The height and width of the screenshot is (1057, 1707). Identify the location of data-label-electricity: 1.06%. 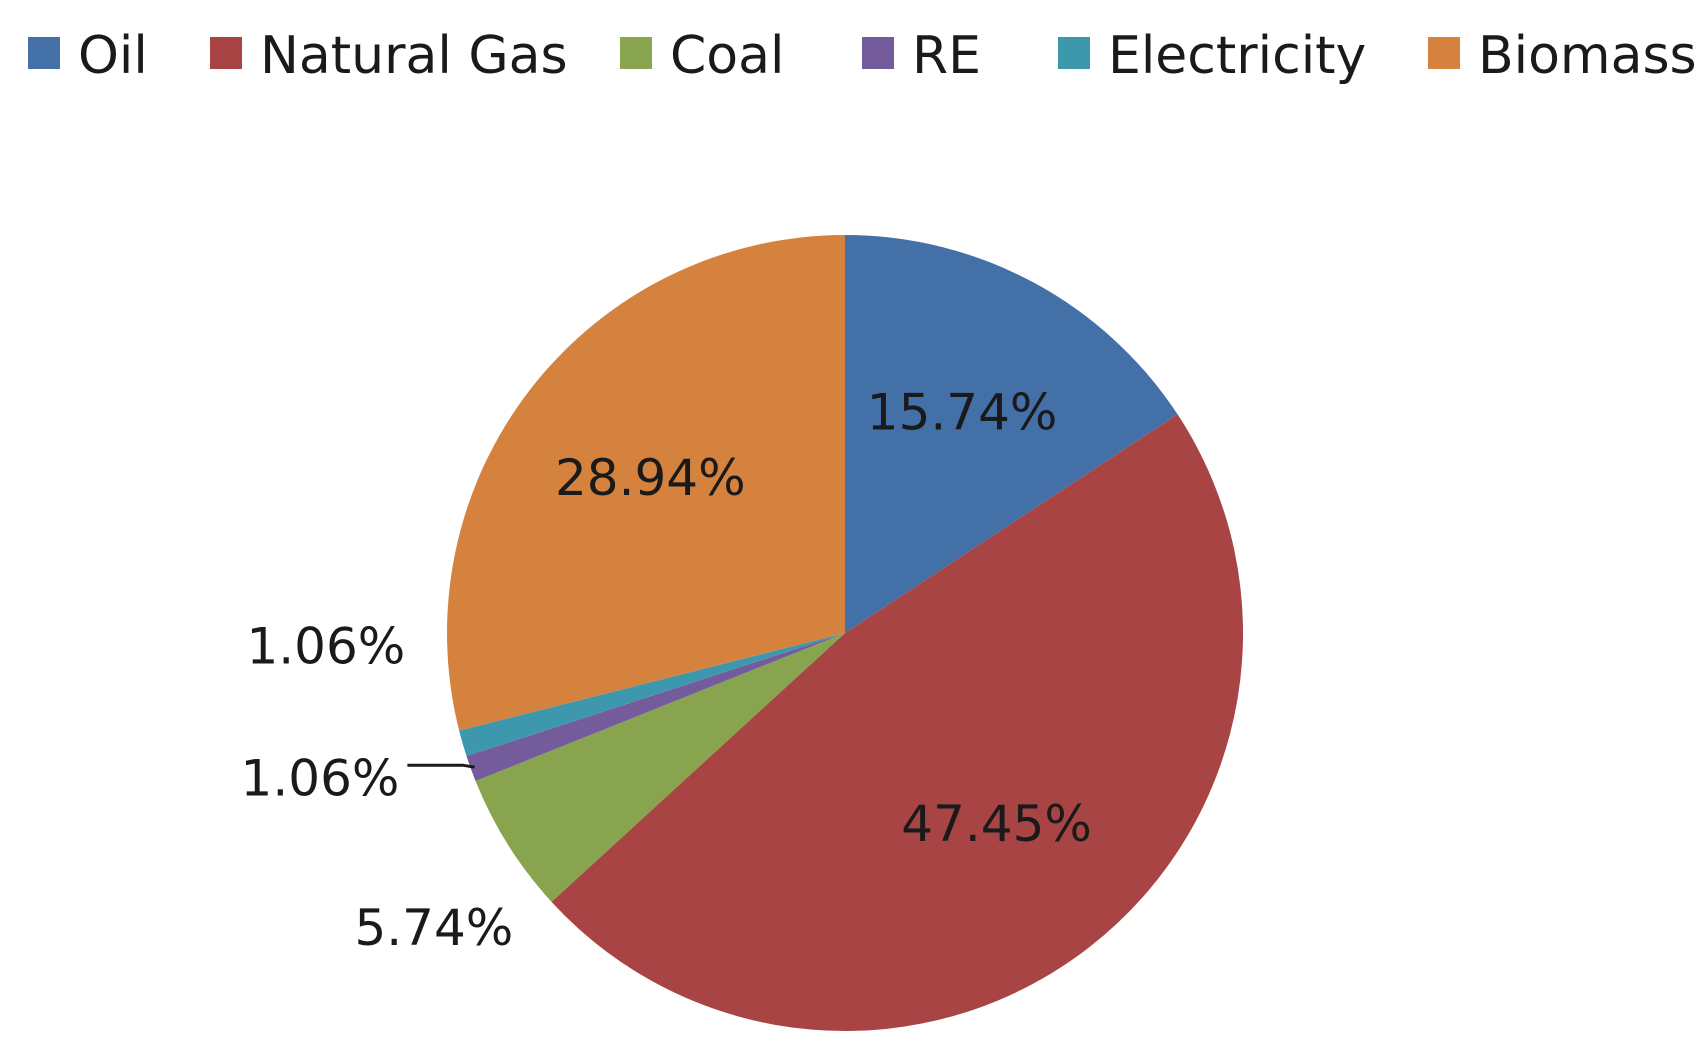
(325, 646).